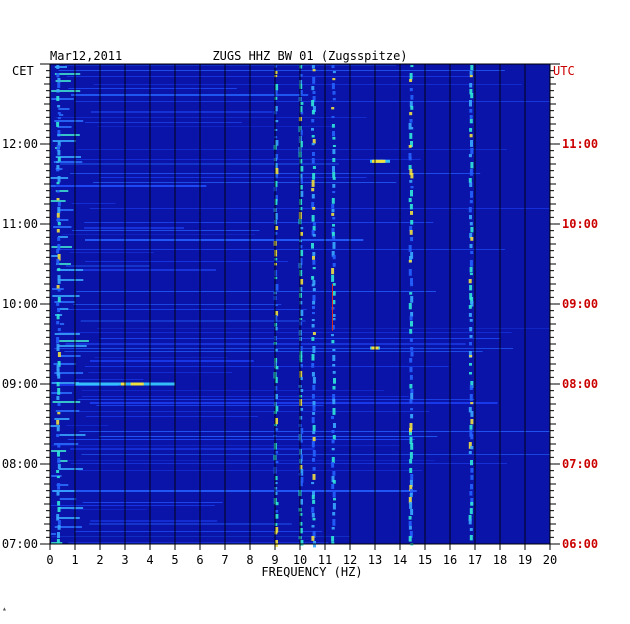 This screenshot has height=624, width=630. I want to click on x-tick-label: 19, so click(525, 560).